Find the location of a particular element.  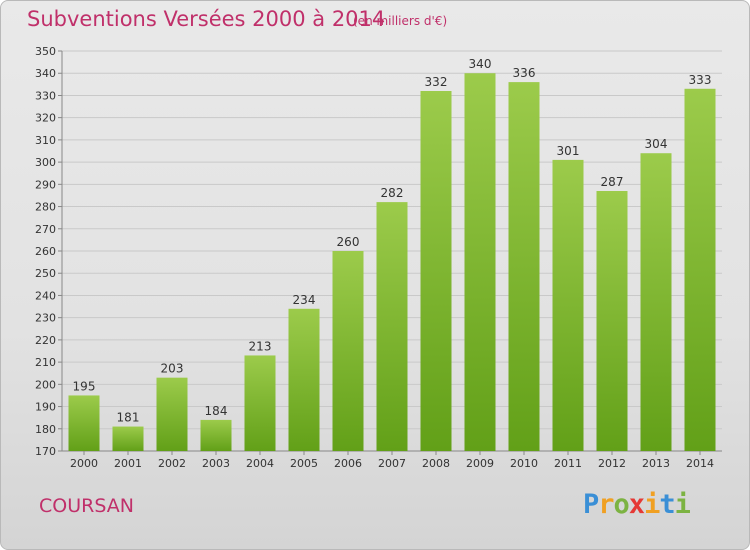

x-tick-label-2002: 2002 is located at coordinates (172, 463).